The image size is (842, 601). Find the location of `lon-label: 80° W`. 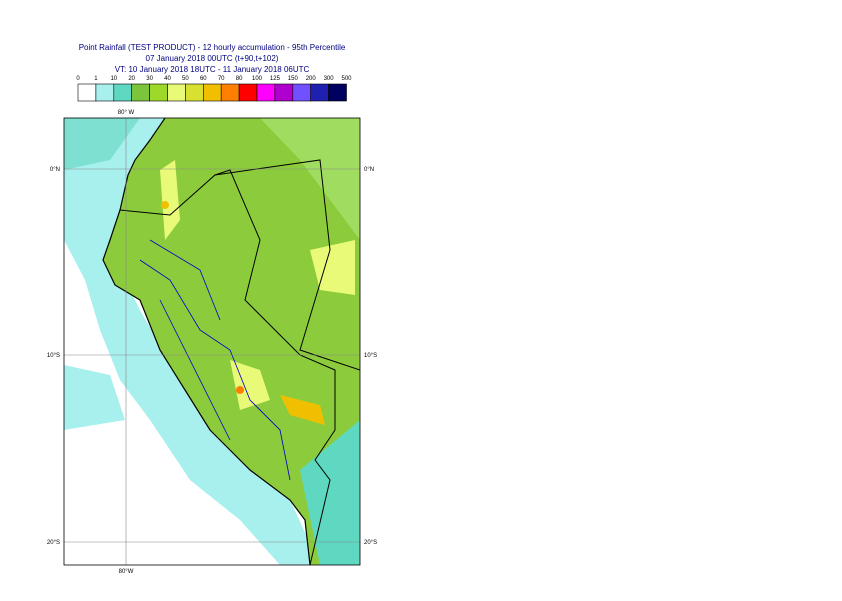

lon-label: 80° W is located at coordinates (126, 113).